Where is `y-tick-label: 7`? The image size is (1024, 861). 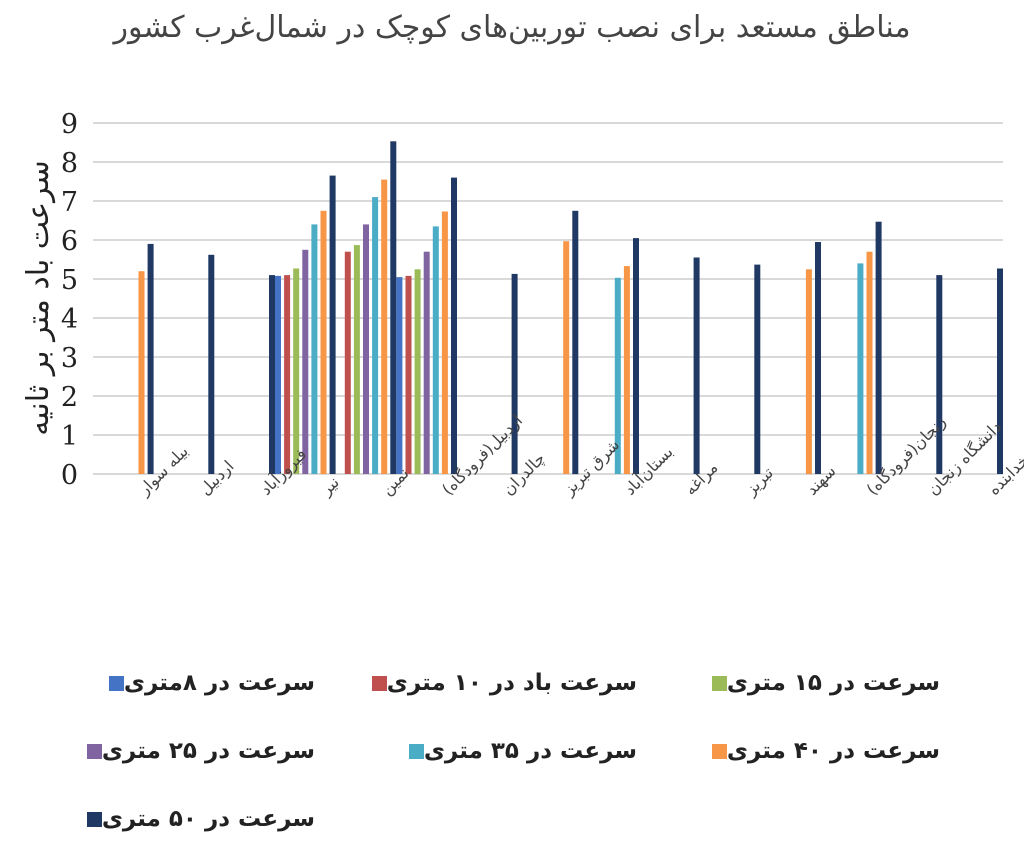 y-tick-label: 7 is located at coordinates (69, 202).